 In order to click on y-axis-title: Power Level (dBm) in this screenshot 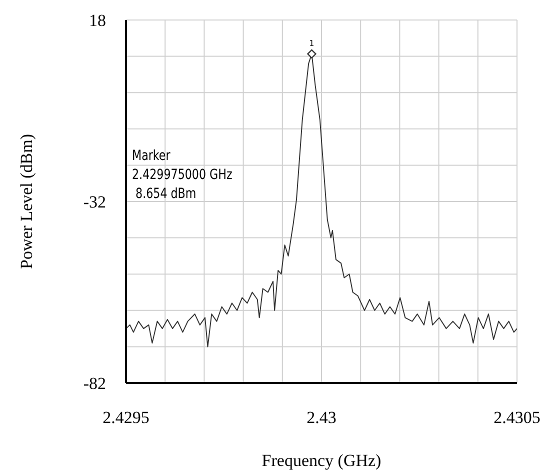, I will do `click(26, 202)`.